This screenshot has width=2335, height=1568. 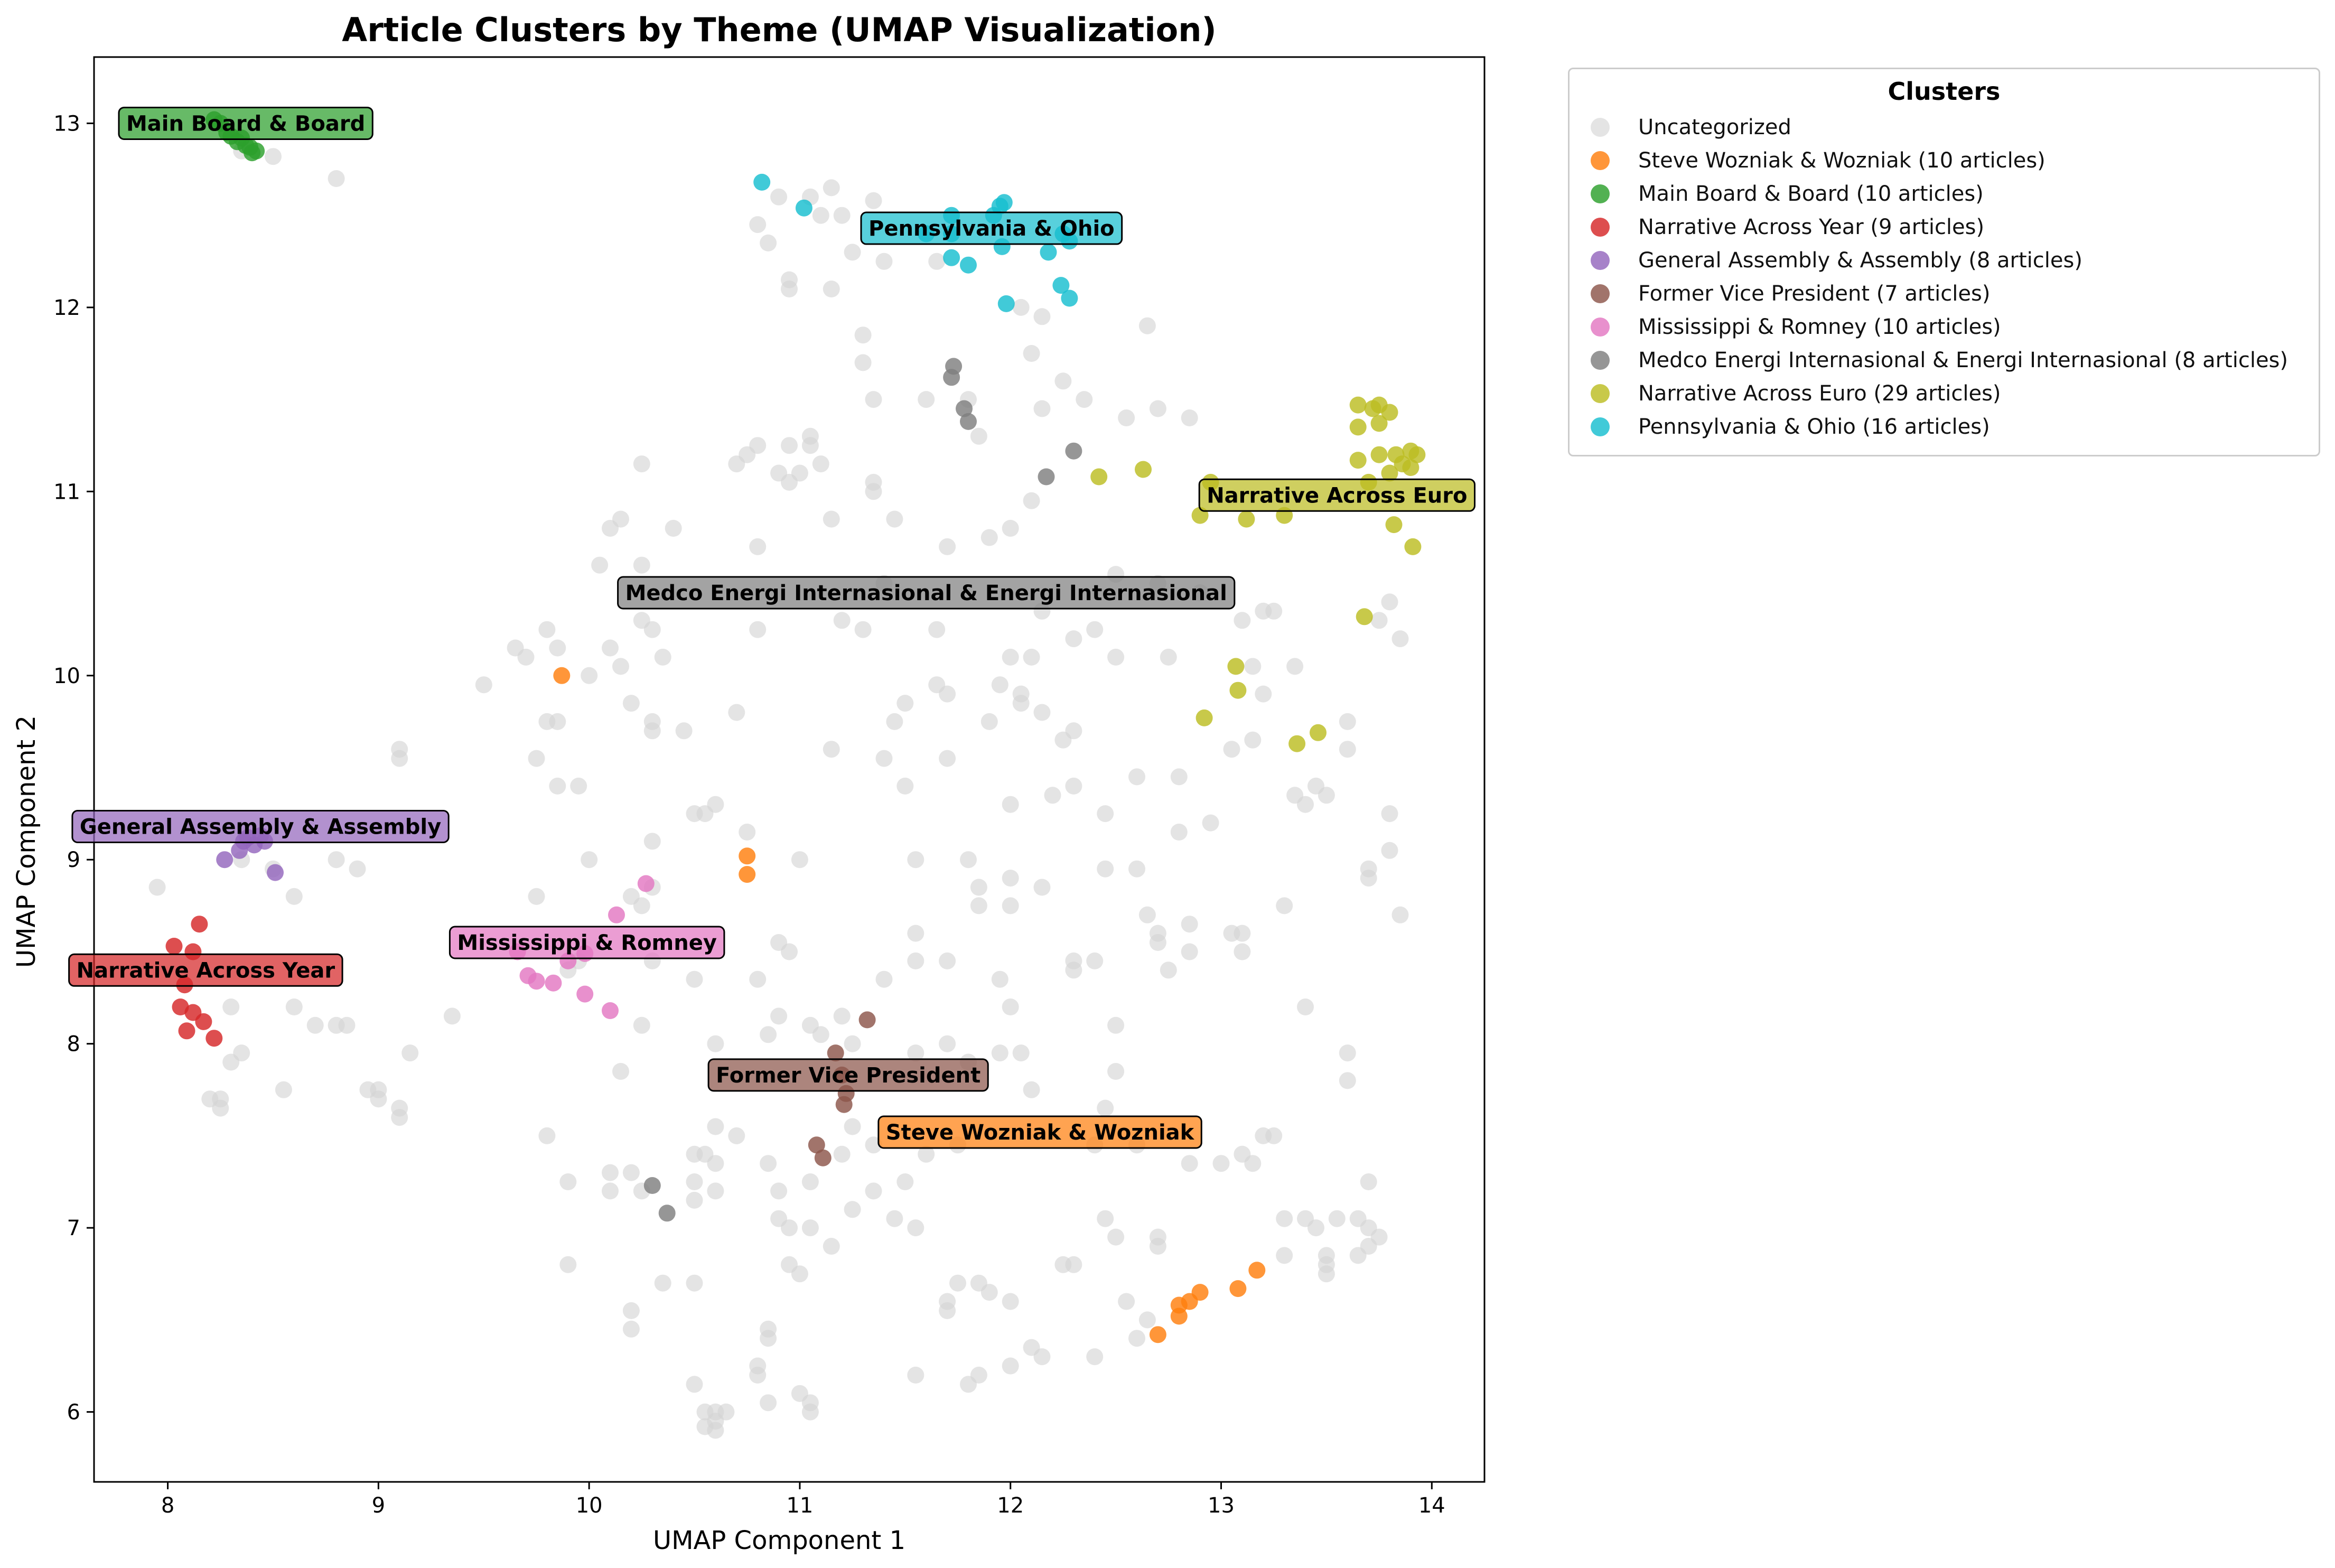 What do you see at coordinates (66, 492) in the screenshot?
I see `y-tick-label: 11` at bounding box center [66, 492].